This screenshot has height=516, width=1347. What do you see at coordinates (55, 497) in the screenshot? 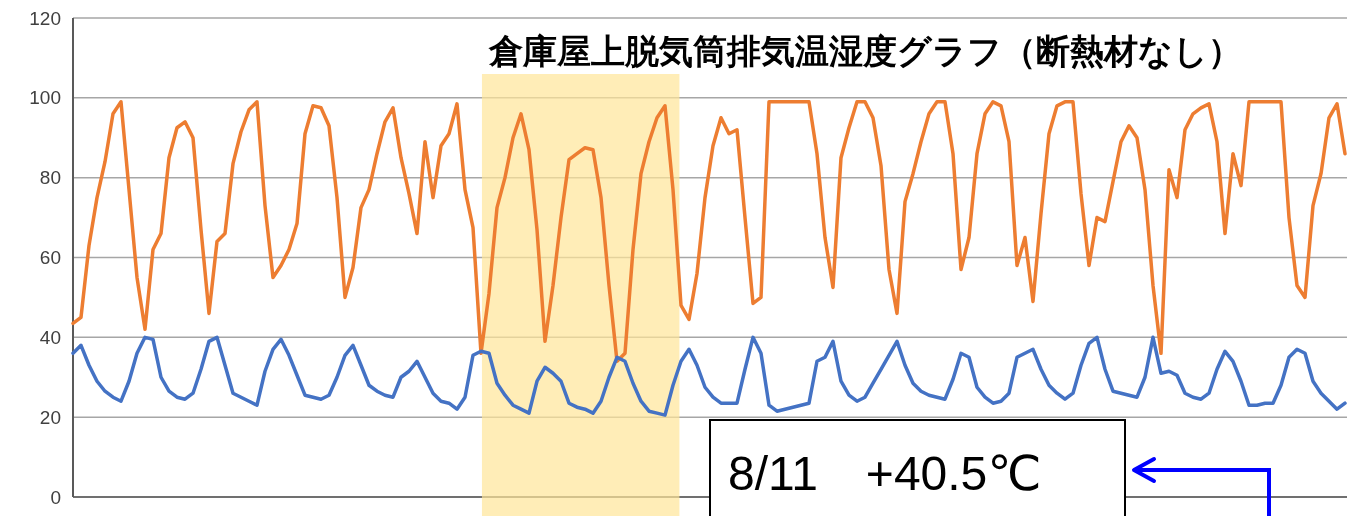
I see `y-tick-label: 0` at bounding box center [55, 497].